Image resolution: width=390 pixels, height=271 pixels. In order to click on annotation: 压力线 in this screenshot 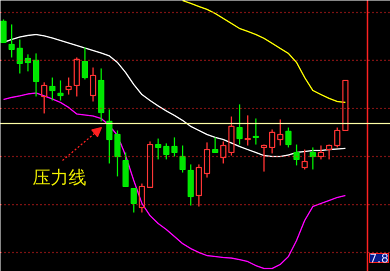, I will do `click(59, 178)`.